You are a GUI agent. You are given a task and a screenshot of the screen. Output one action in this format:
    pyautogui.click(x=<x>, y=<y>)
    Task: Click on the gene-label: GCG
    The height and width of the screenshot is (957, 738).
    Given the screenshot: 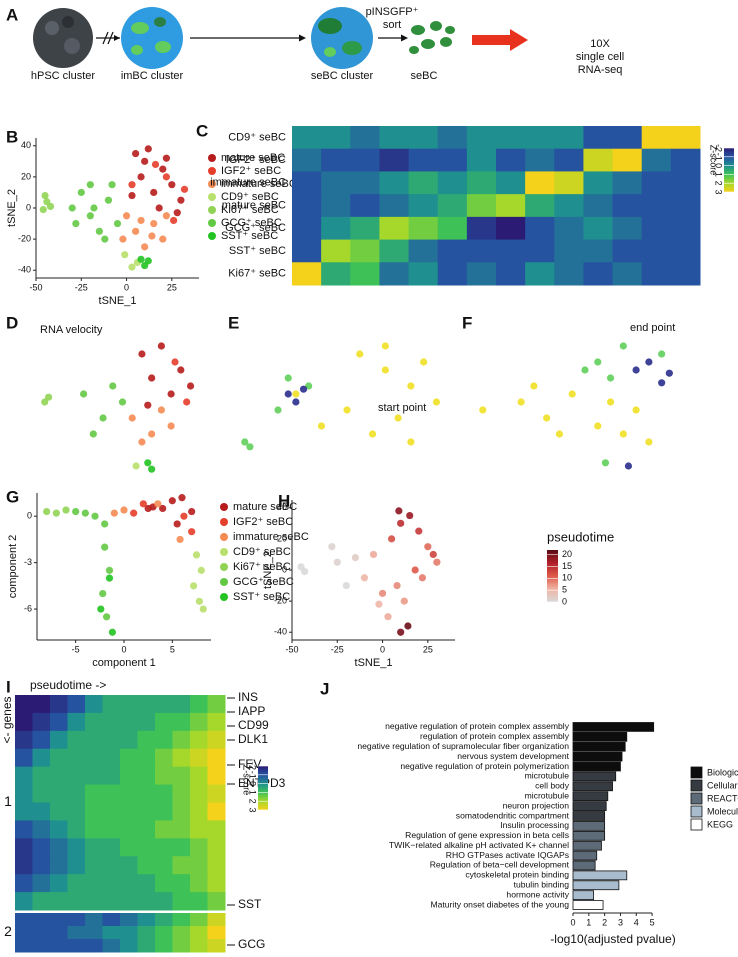 What is the action you would take?
    pyautogui.click(x=251, y=944)
    